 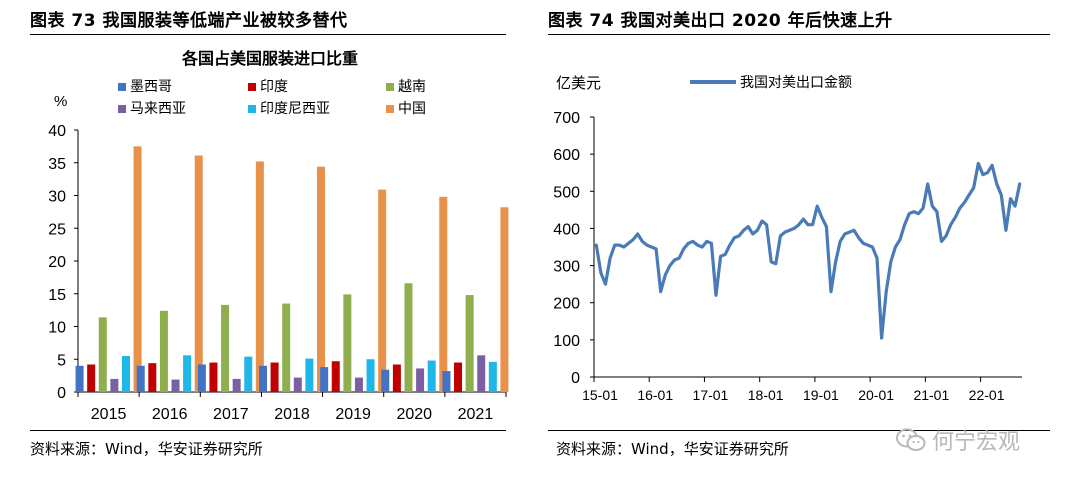 I want to click on bar-x-tick-label: 2018, so click(x=292, y=414).